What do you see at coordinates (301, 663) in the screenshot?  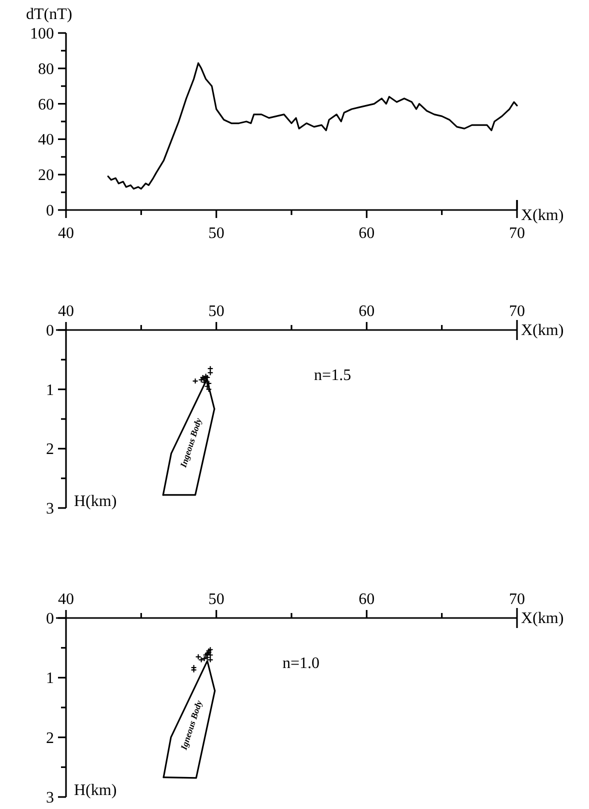 I see `annotation: n=1.0` at bounding box center [301, 663].